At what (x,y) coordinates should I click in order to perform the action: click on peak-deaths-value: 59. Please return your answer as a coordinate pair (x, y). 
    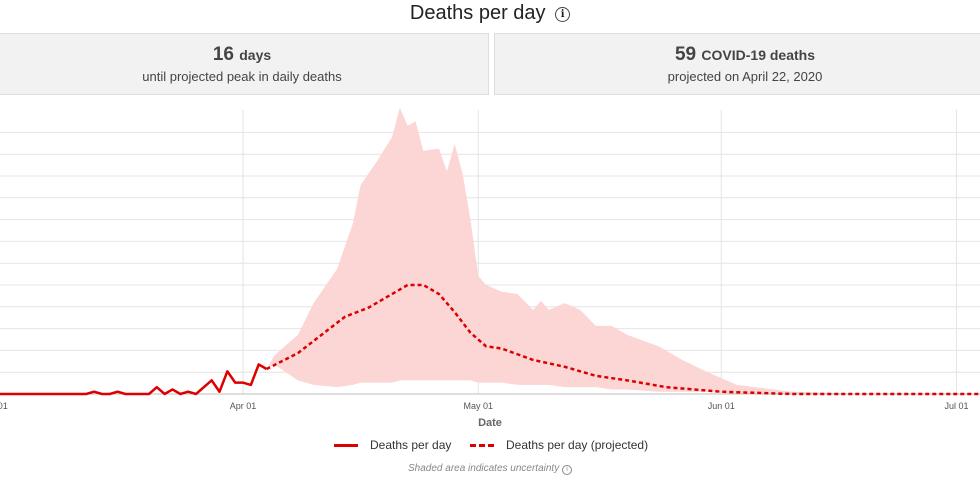
    Looking at the image, I should click on (685, 54).